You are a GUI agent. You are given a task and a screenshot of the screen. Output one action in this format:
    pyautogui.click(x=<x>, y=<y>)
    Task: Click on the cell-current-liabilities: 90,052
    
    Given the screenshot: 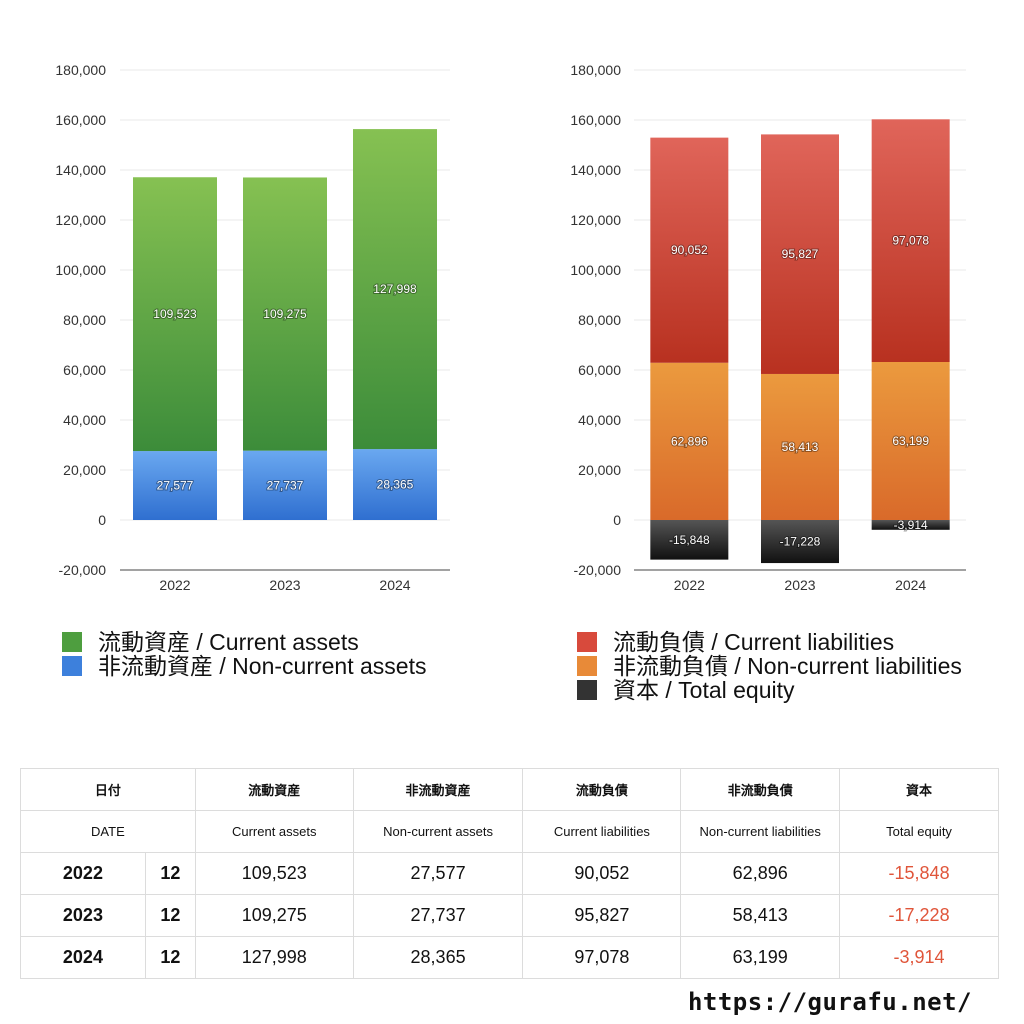 What is the action you would take?
    pyautogui.click(x=602, y=873)
    